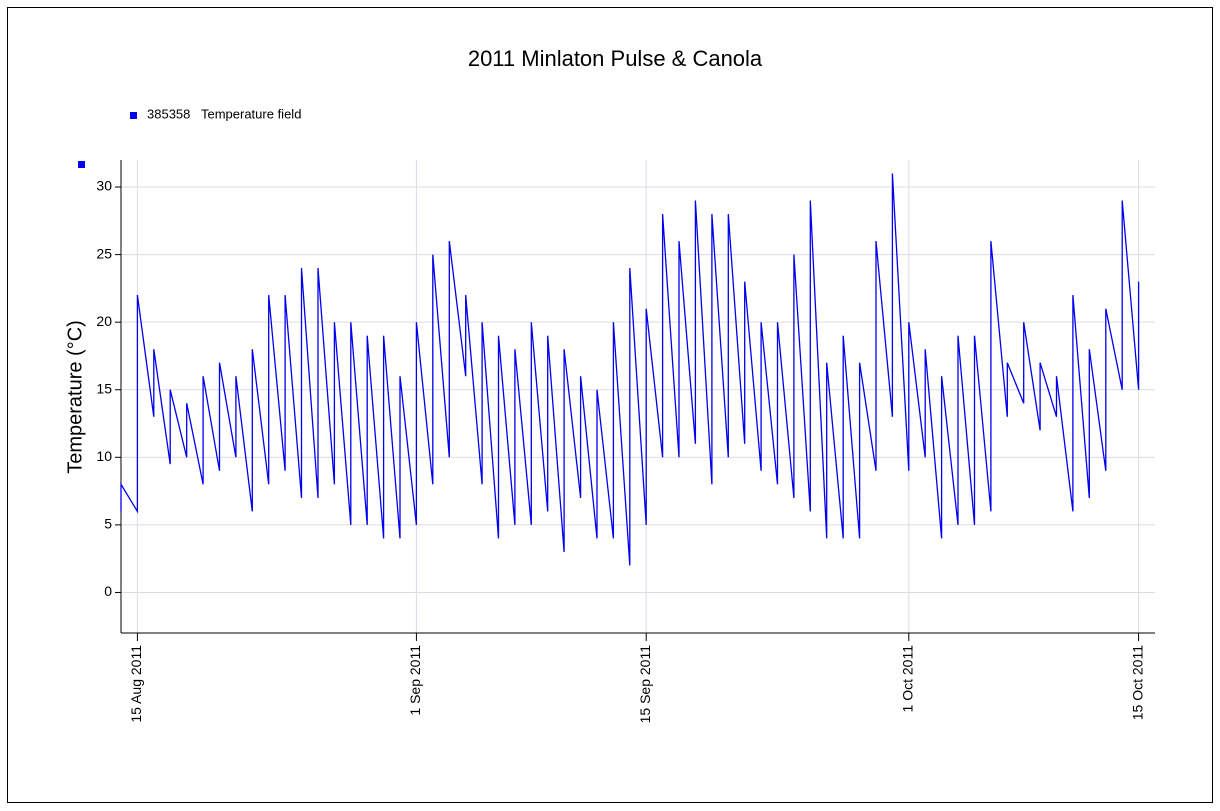  I want to click on legend-marker, so click(133, 115).